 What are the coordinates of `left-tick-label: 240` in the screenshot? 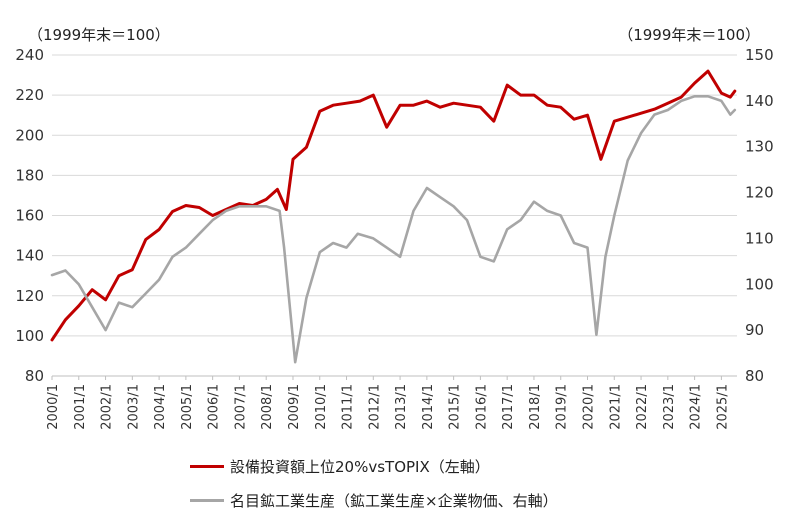 It's located at (29, 55).